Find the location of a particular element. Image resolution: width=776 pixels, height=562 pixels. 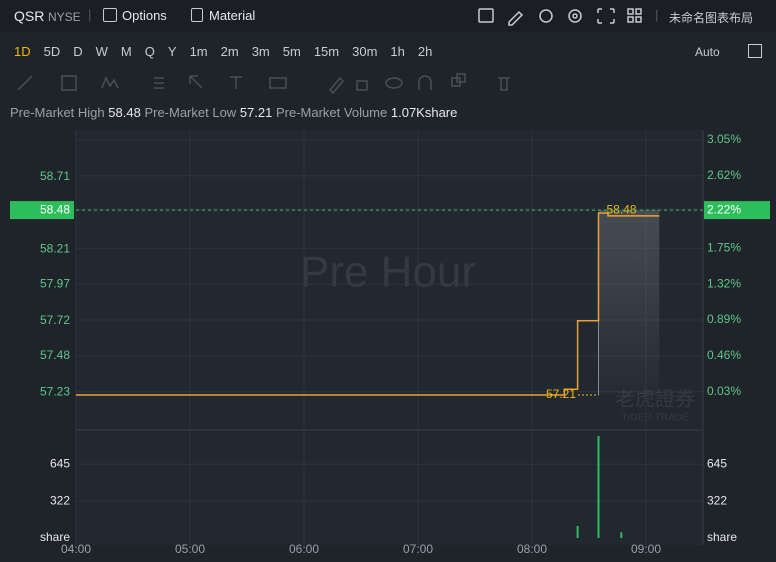

fullscreen is located at coordinates (755, 51).